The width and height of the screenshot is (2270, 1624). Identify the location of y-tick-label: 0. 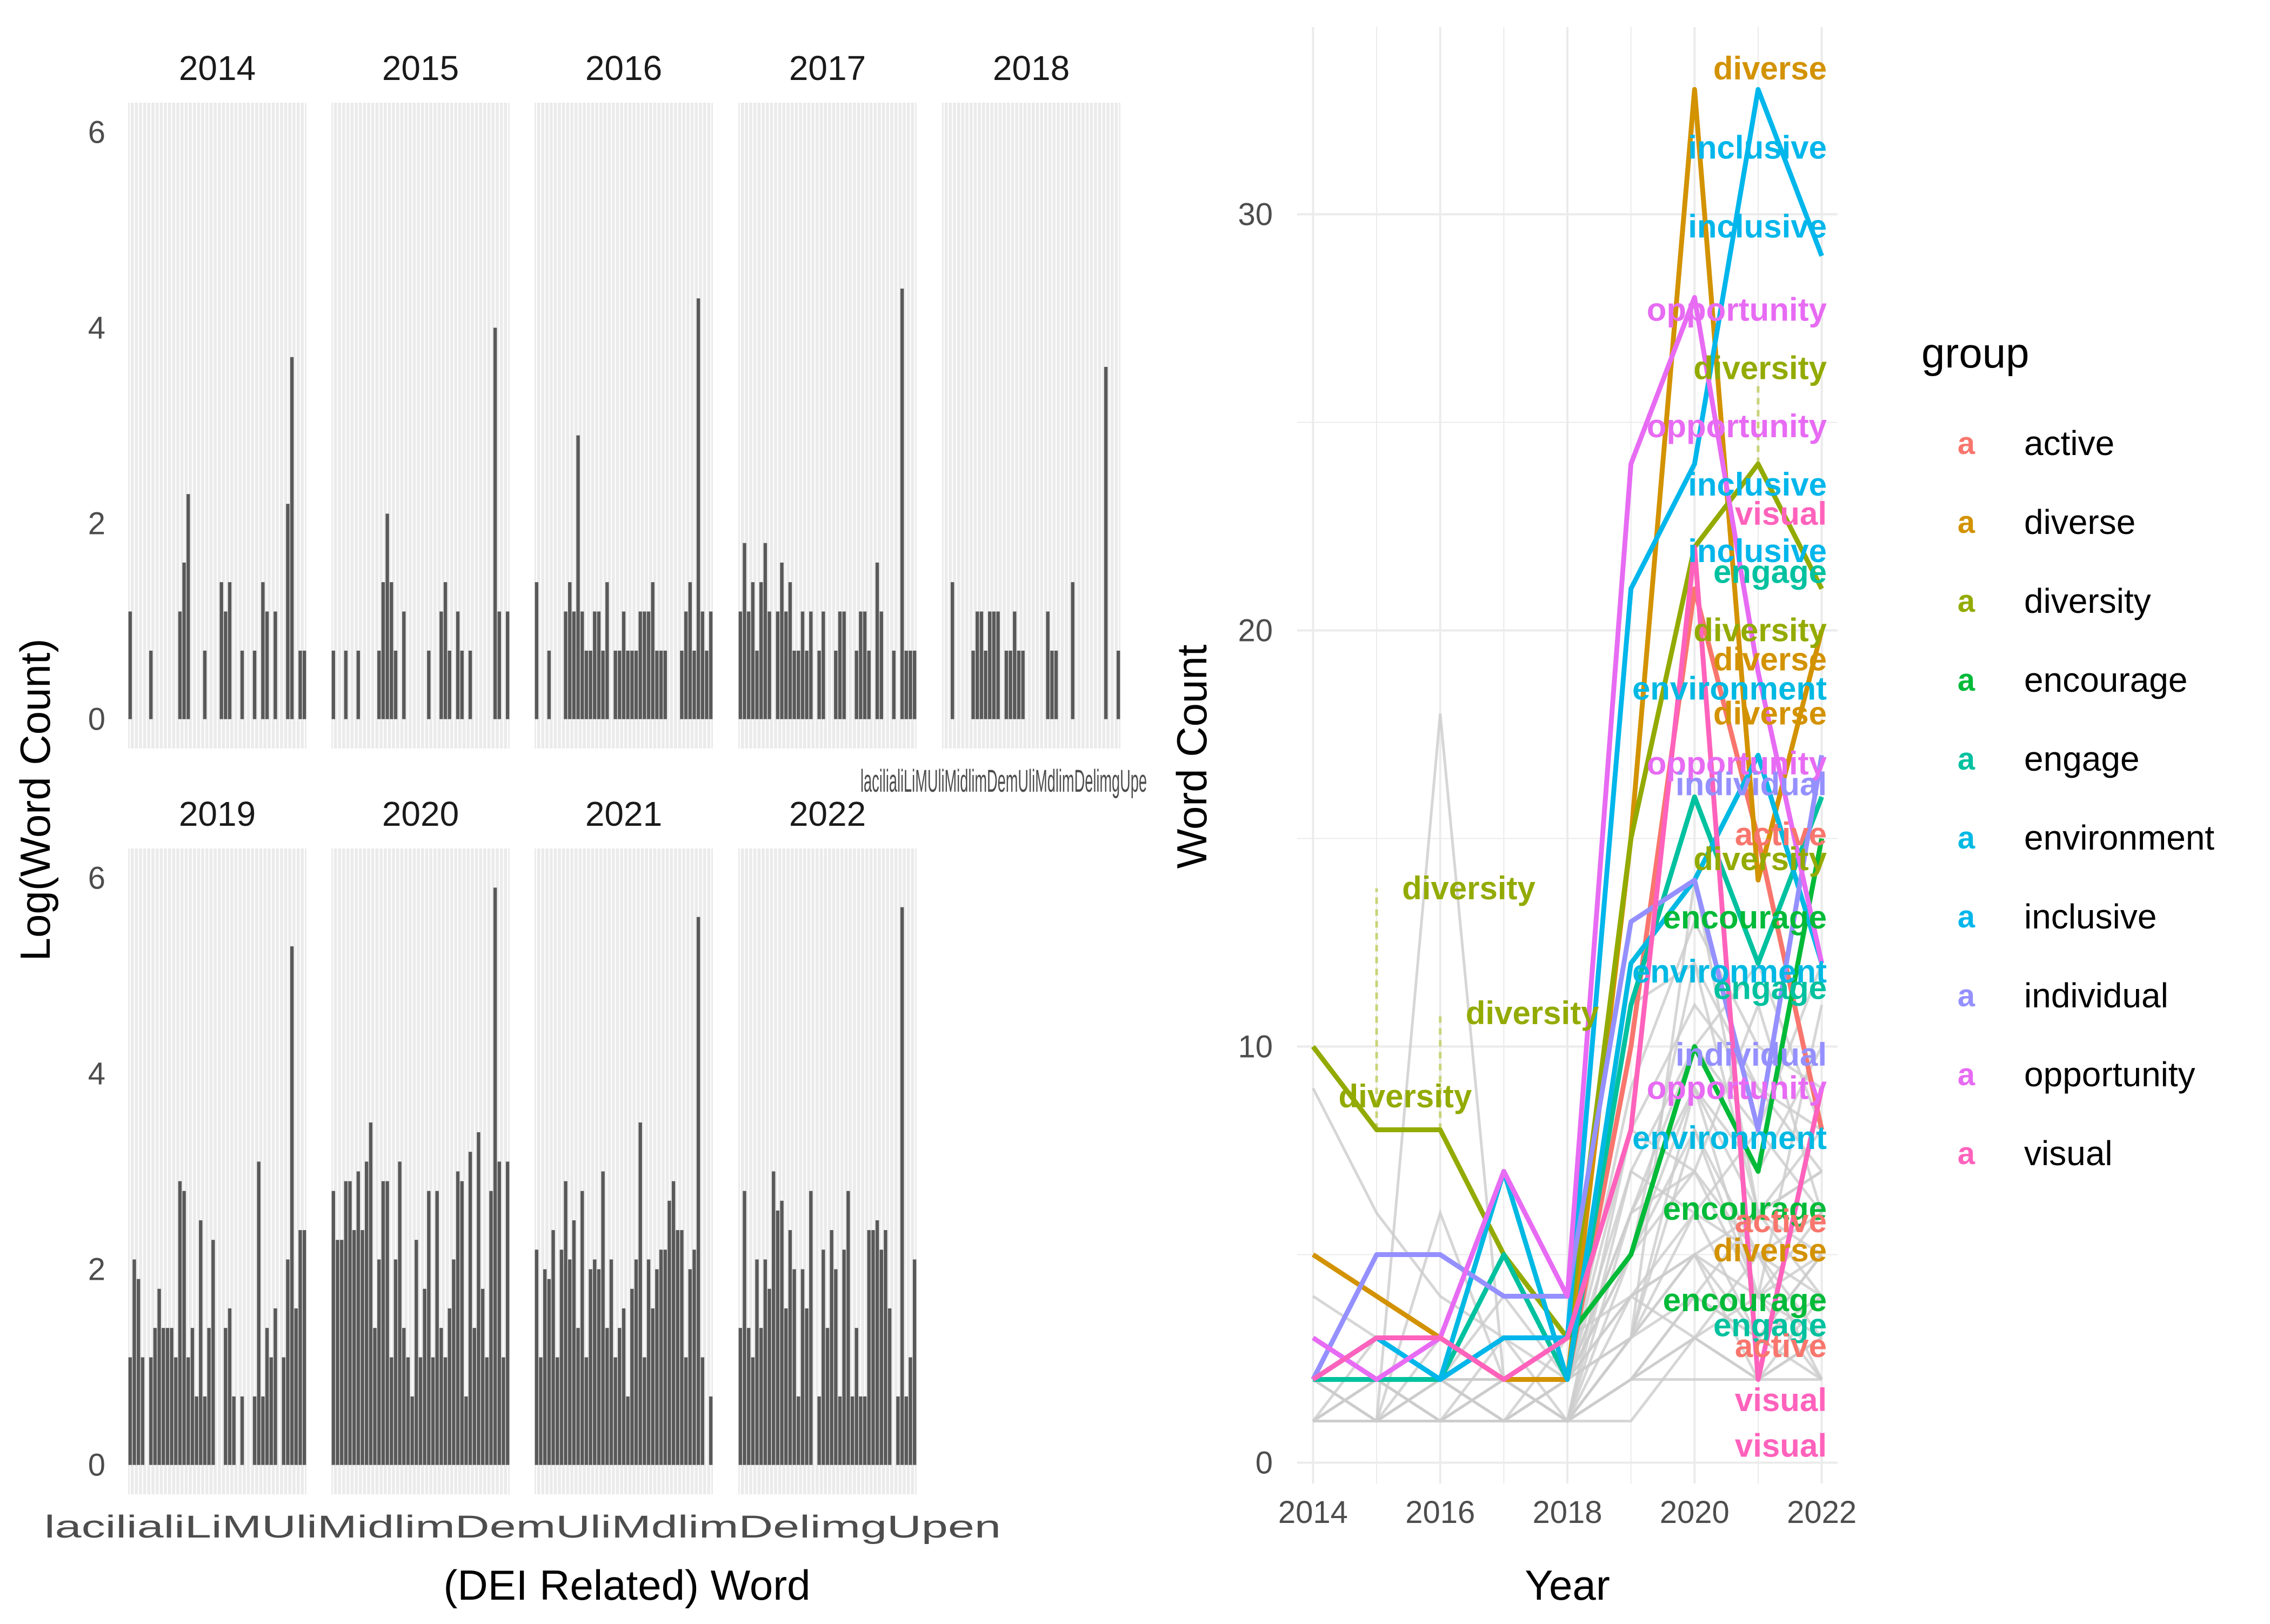
(1264, 1464).